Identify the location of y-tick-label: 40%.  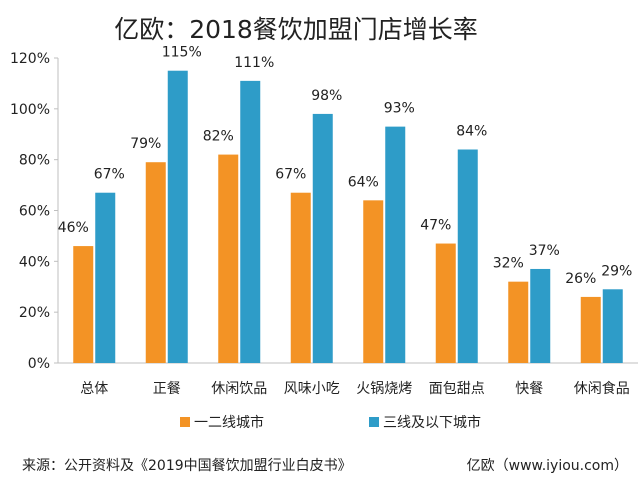
(34, 262).